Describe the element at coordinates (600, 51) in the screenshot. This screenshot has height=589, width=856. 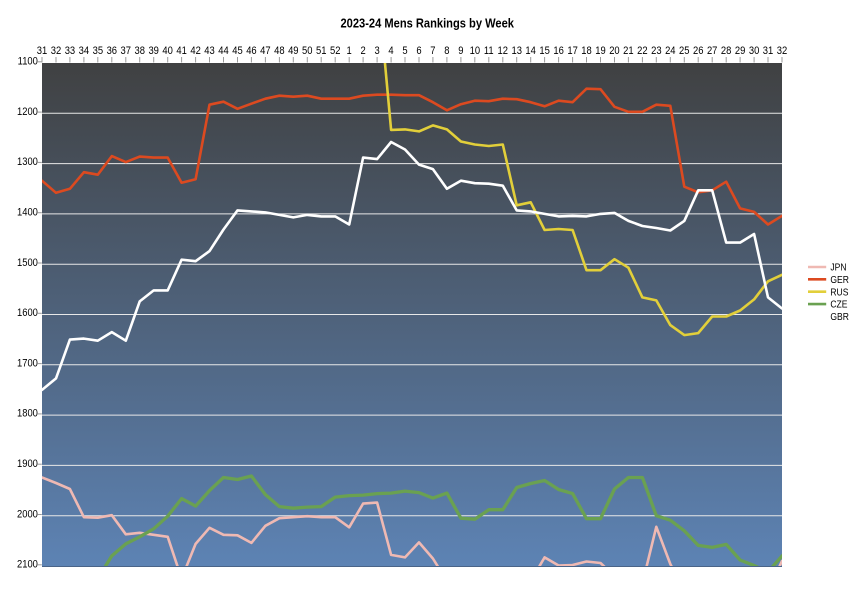
I see `svg-text: 19` at that location.